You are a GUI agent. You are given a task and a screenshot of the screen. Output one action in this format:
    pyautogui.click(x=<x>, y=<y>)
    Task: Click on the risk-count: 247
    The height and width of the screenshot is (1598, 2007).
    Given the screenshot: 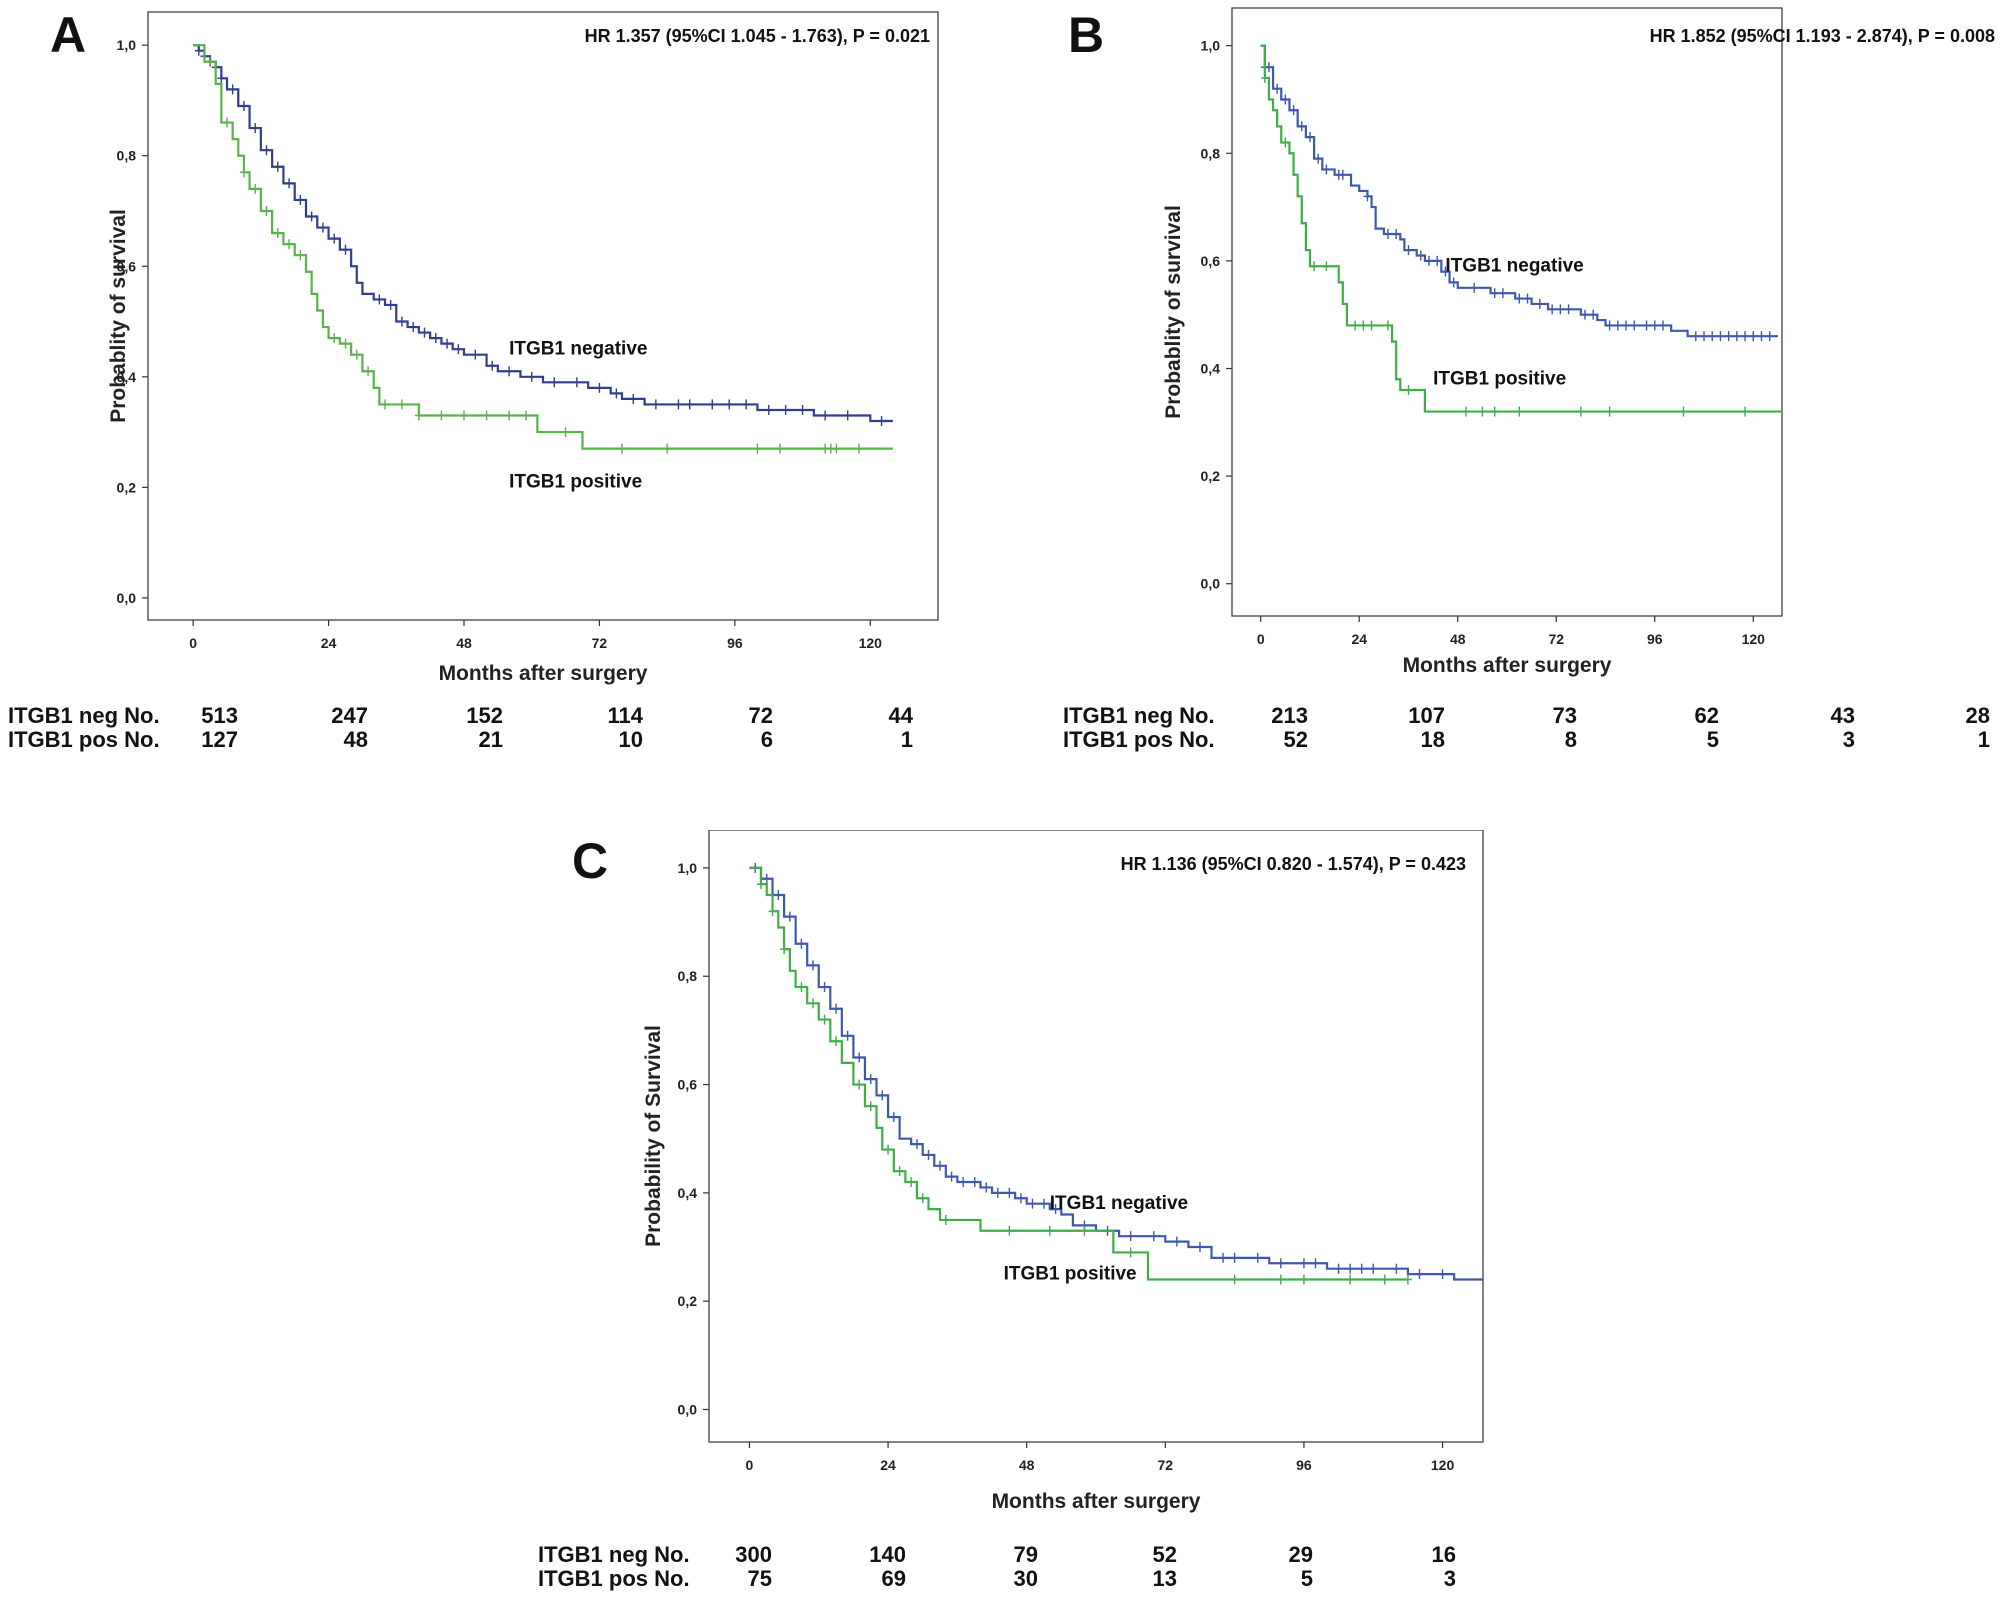 What is the action you would take?
    pyautogui.click(x=349, y=715)
    